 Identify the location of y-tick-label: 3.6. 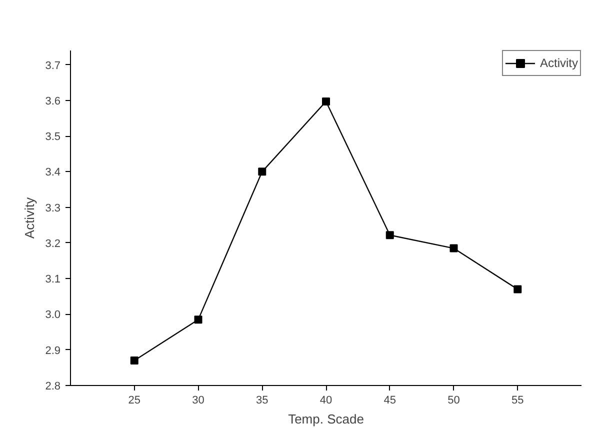
(53, 101).